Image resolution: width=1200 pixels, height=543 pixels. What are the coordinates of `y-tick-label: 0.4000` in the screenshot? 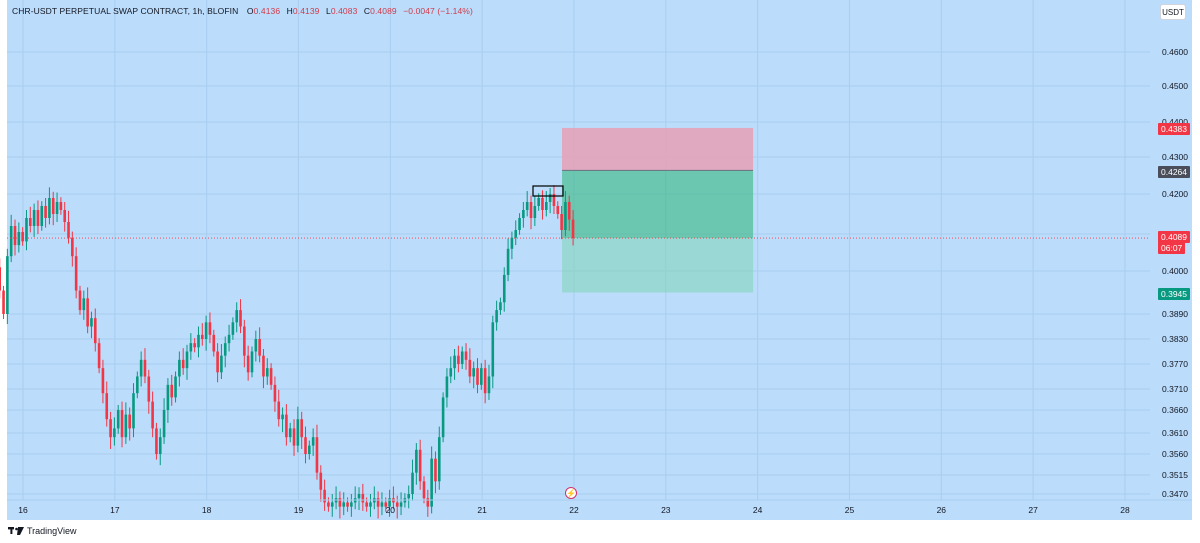 It's located at (1175, 271).